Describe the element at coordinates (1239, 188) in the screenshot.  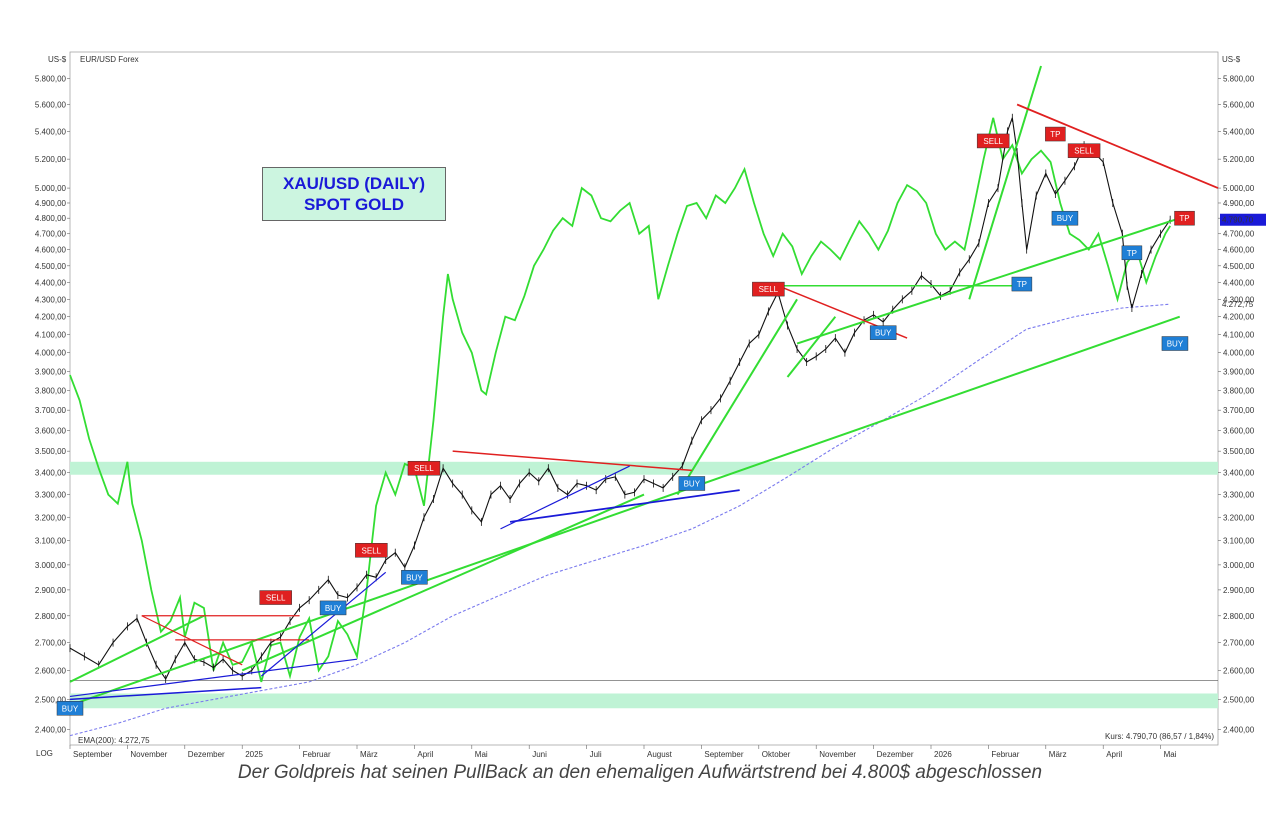
I see `y-tick-label-right: 5.000,00` at that location.